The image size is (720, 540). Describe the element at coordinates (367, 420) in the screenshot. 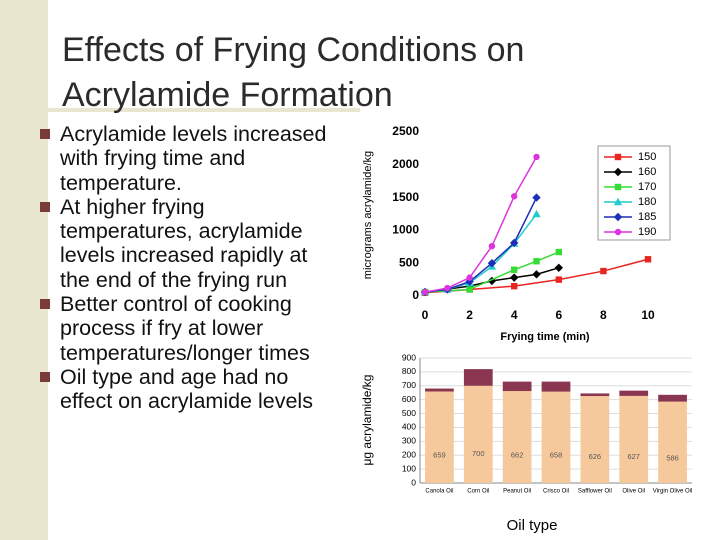

I see `y-axis-label: μg acrylamide/kg` at that location.